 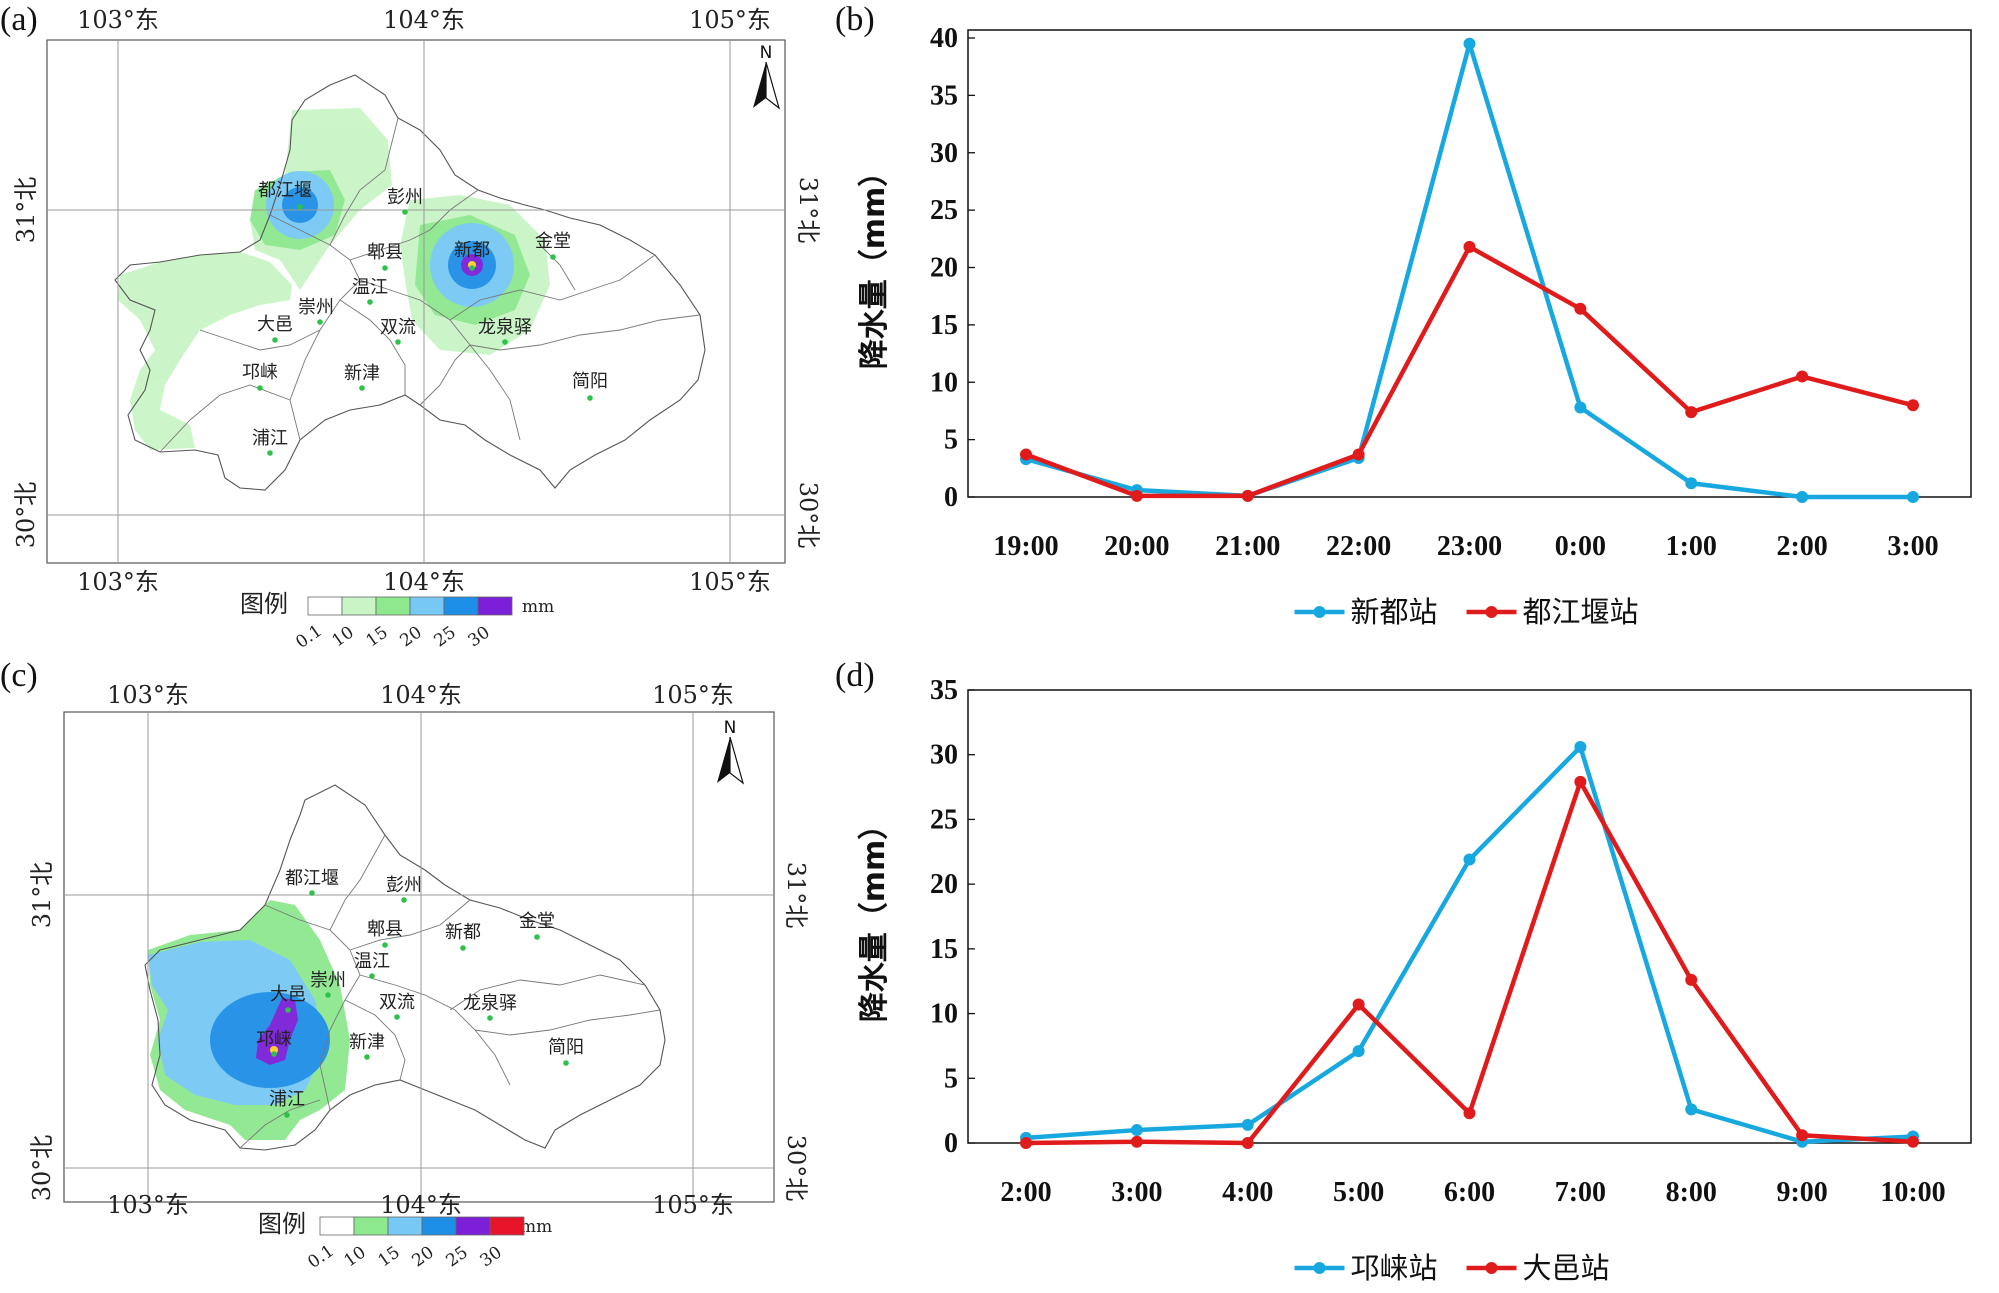 What do you see at coordinates (26, 515) in the screenshot?
I see `lat-label: 30°北` at bounding box center [26, 515].